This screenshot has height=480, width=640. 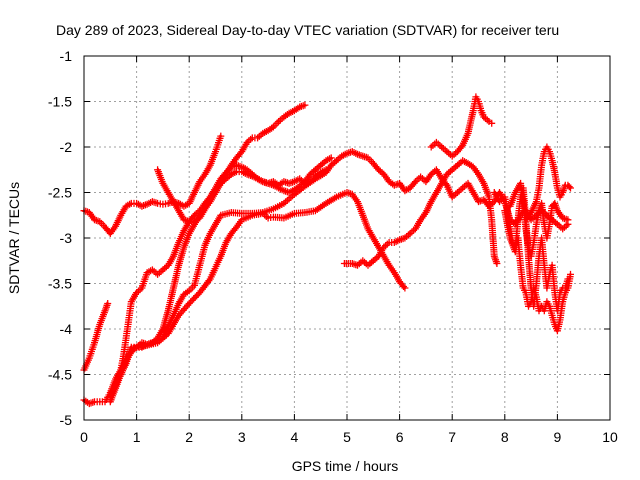 I want to click on x-tick-label: 1, so click(x=137, y=437).